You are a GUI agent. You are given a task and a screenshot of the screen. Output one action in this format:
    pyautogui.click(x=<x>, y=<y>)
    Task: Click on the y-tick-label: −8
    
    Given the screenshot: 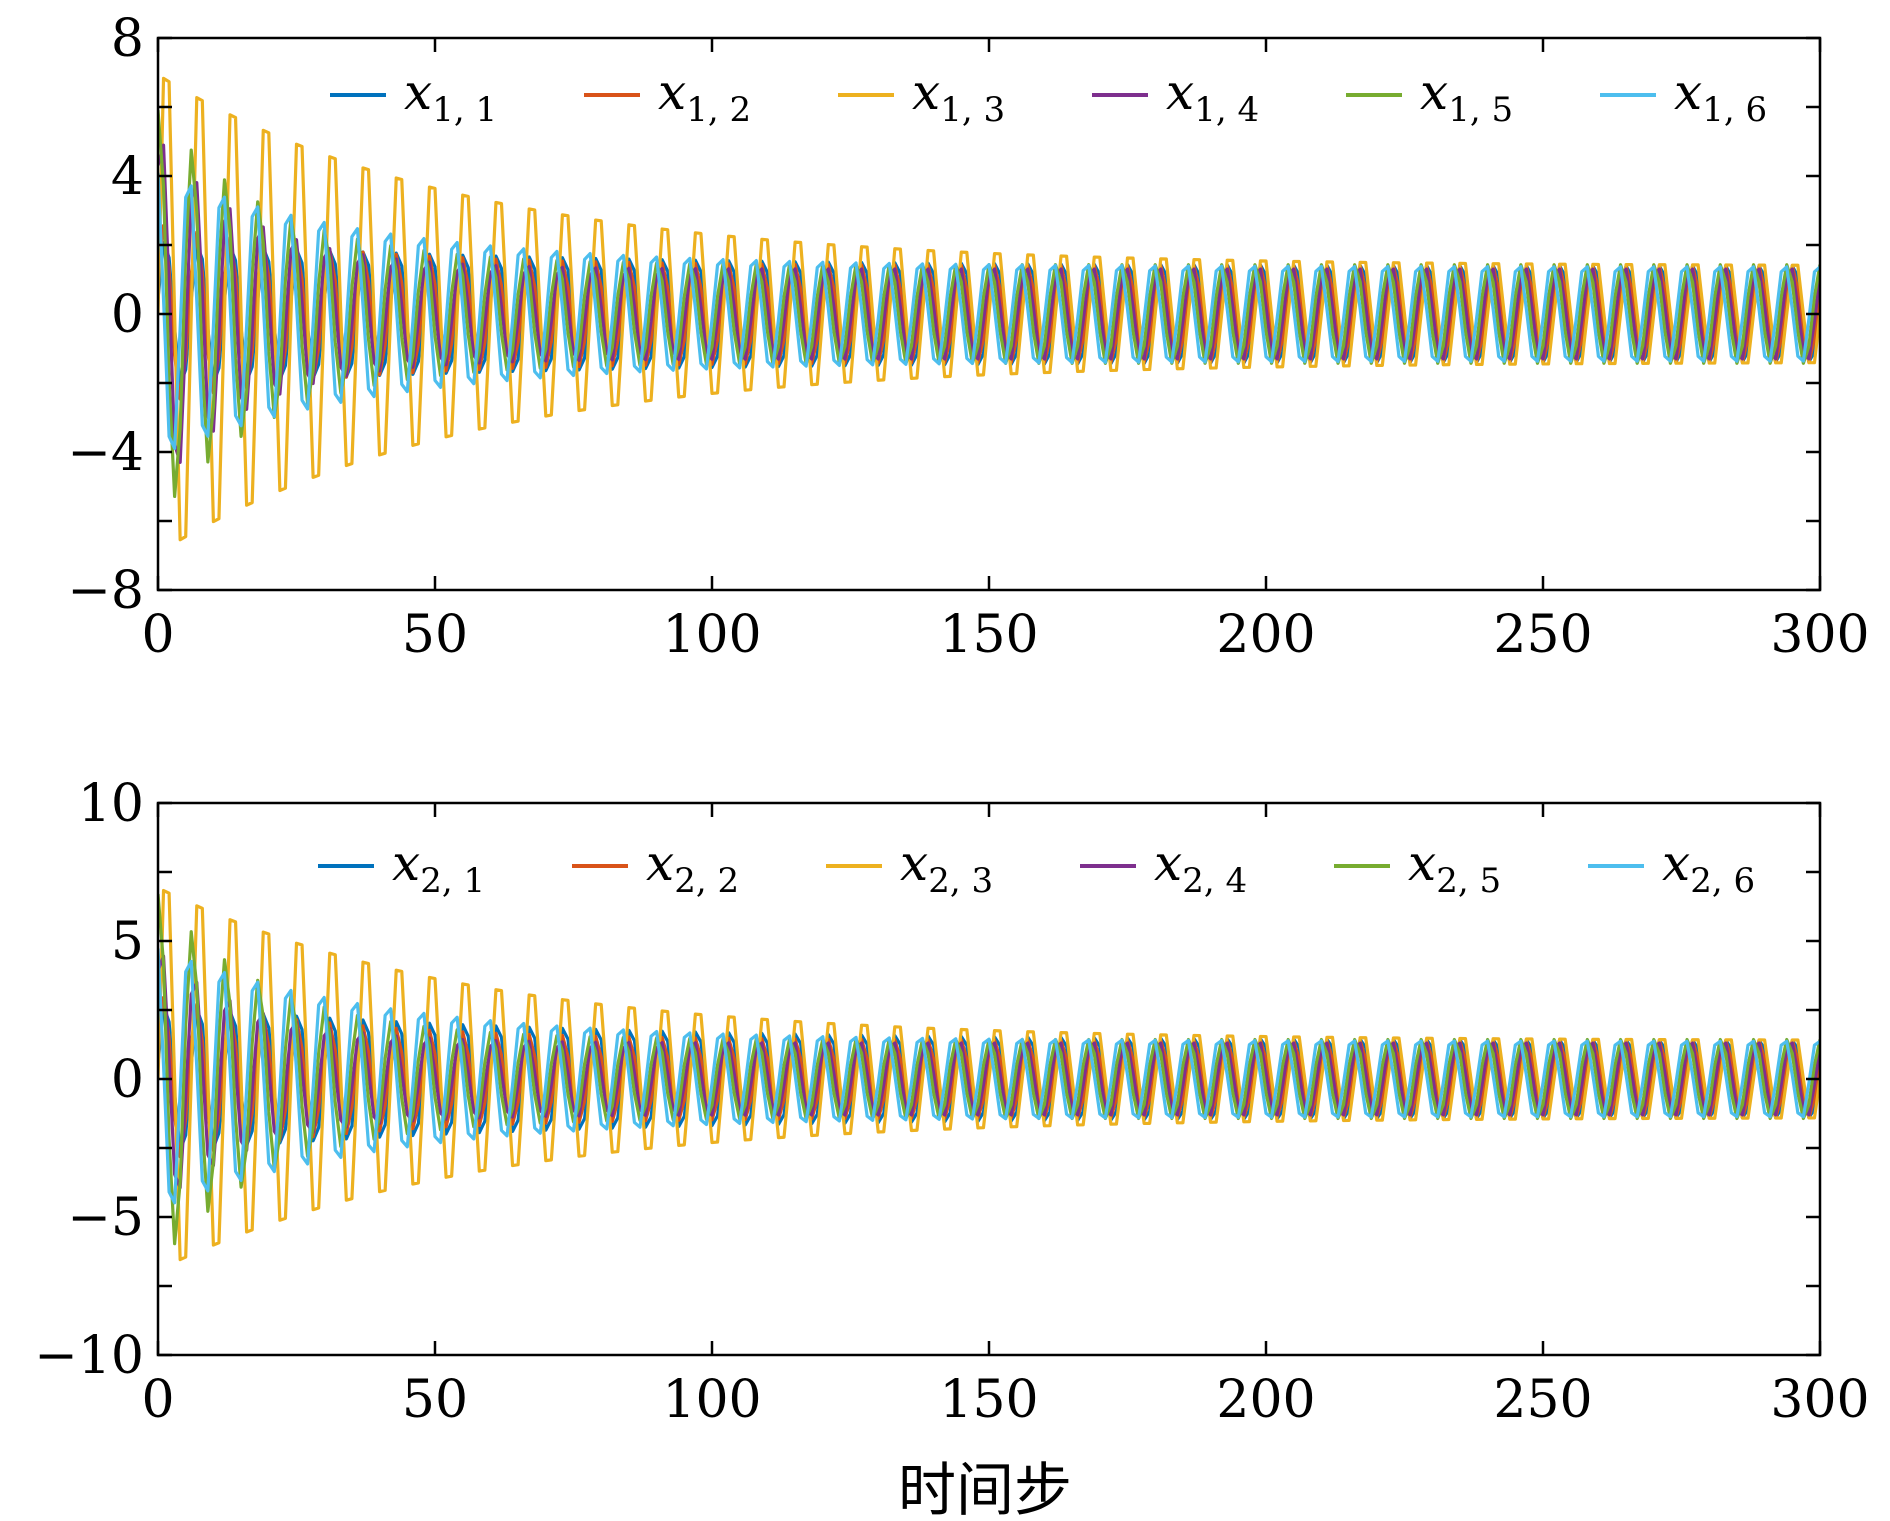 What is the action you would take?
    pyautogui.click(x=105, y=591)
    